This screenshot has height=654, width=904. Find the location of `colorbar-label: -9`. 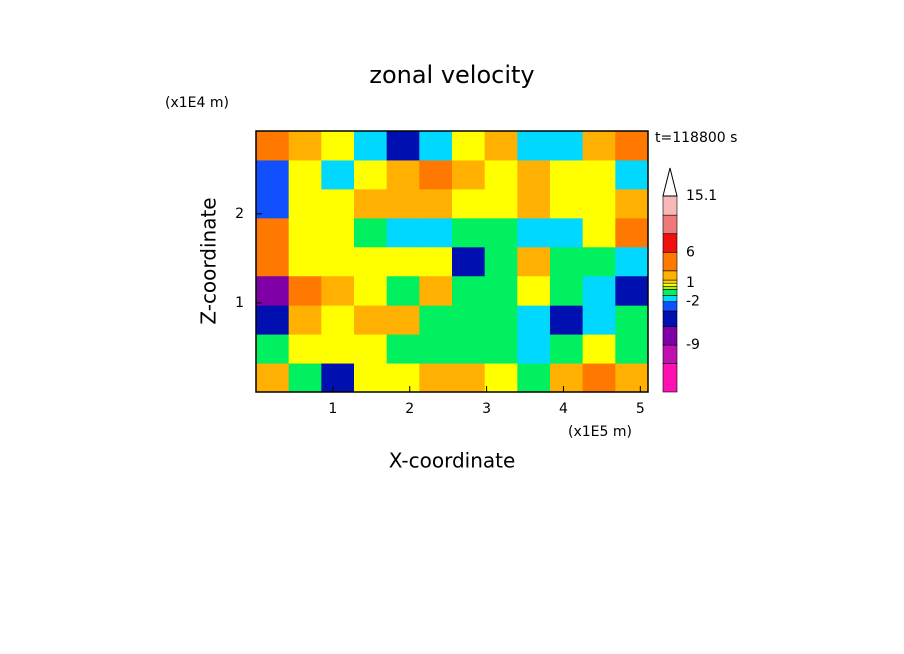

colorbar-label: -9 is located at coordinates (693, 345).